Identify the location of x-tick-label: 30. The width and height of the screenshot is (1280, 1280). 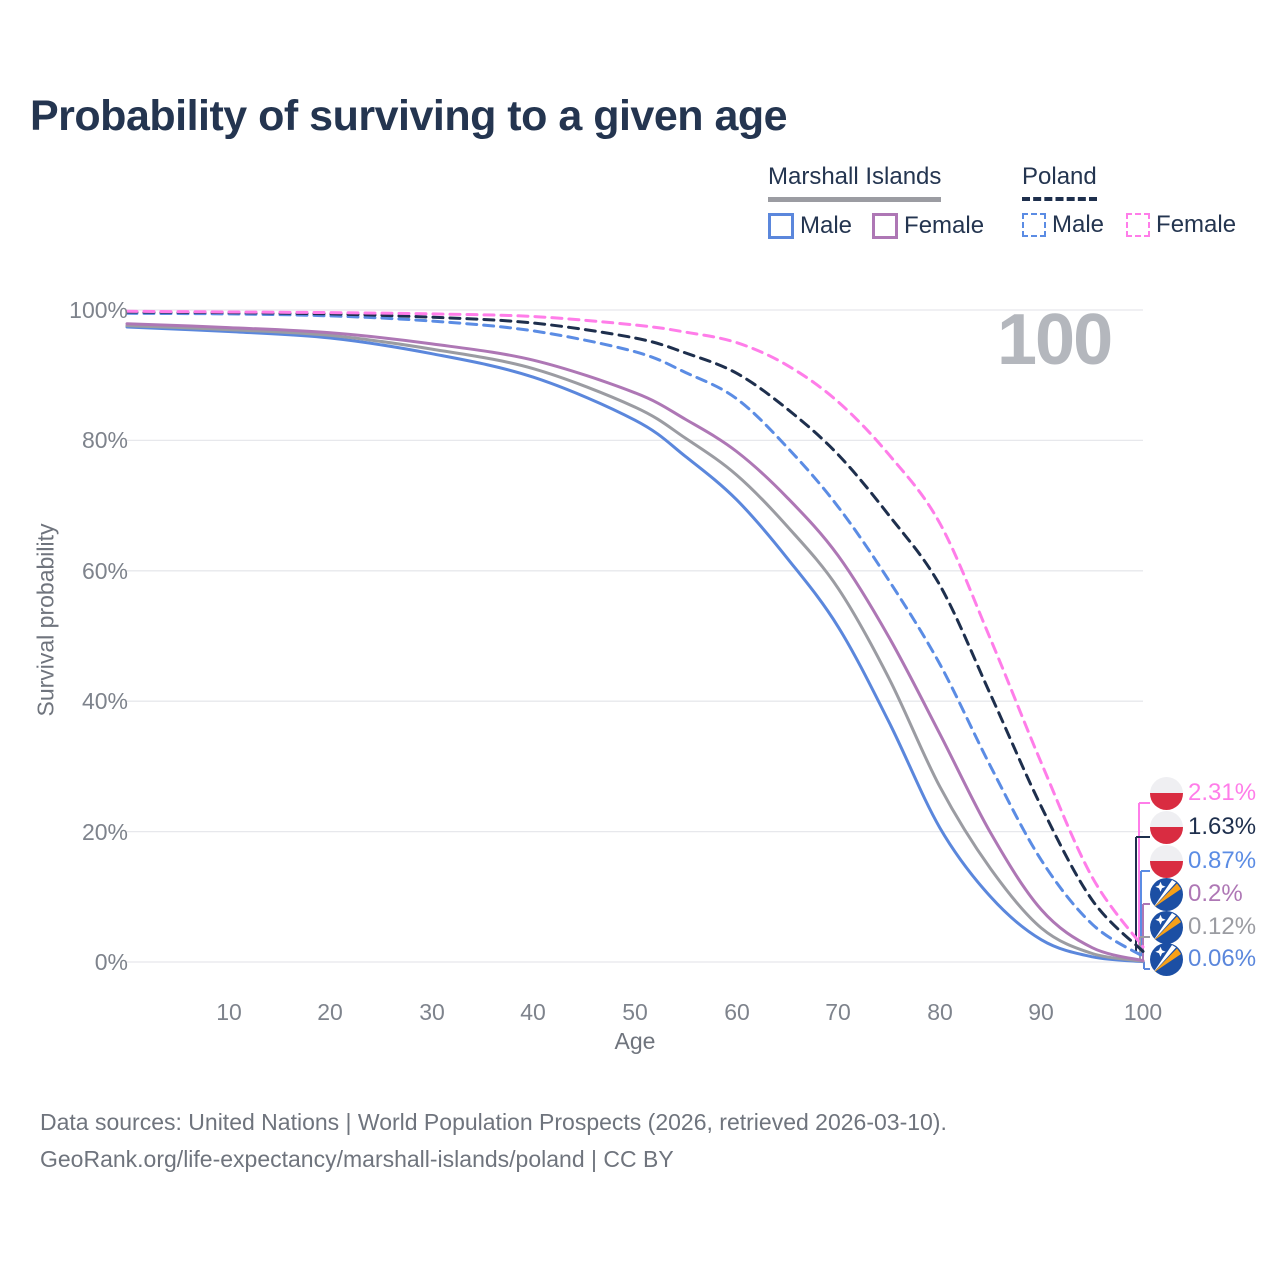
(432, 1012).